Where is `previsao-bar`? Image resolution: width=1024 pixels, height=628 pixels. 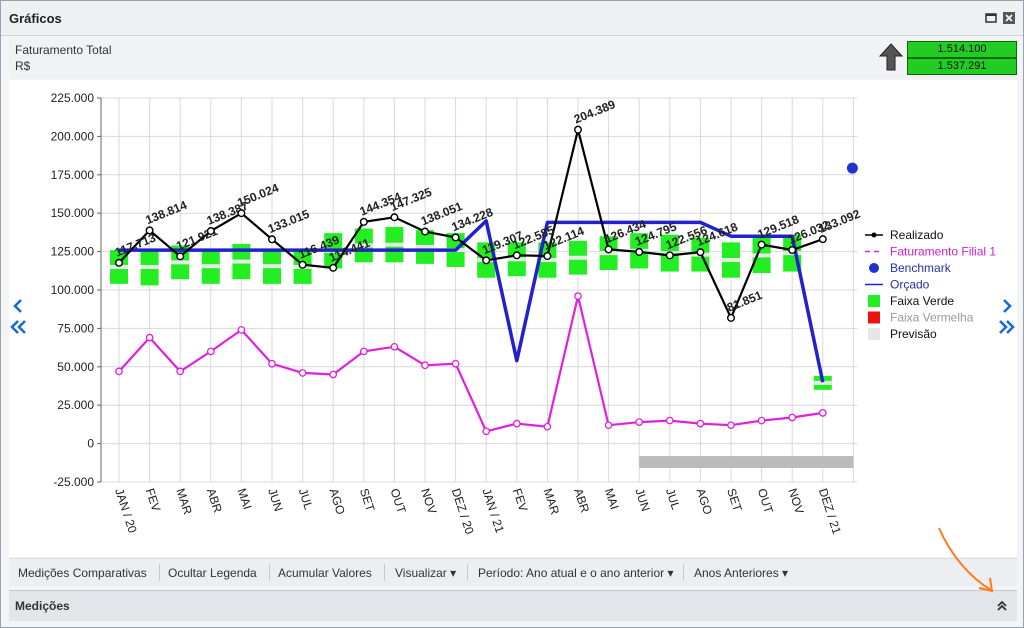
previsao-bar is located at coordinates (746, 462).